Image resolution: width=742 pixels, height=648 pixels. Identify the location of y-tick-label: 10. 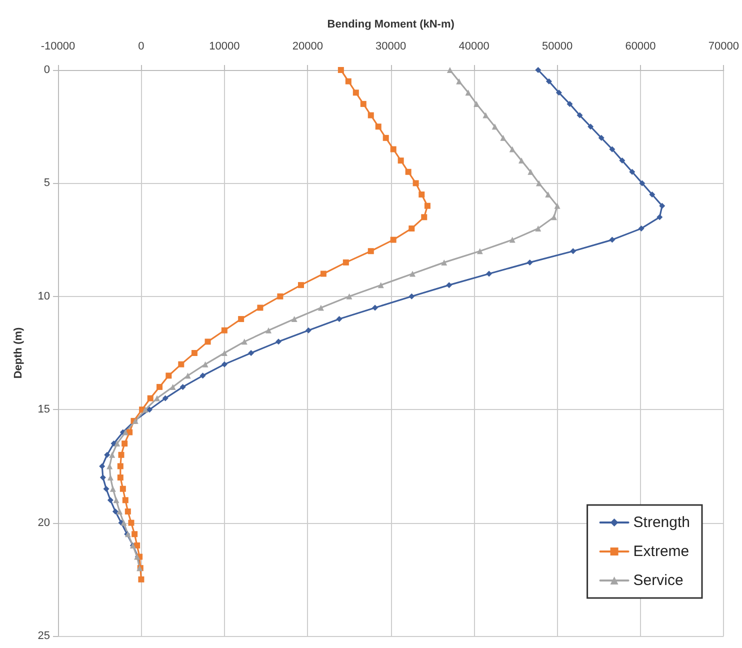
(44, 296).